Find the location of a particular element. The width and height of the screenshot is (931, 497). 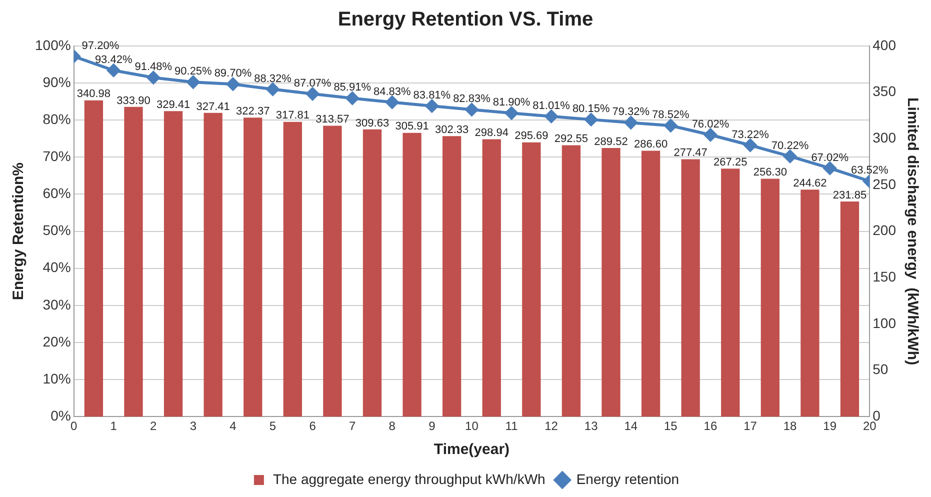

data-label: 90.25% is located at coordinates (193, 72).